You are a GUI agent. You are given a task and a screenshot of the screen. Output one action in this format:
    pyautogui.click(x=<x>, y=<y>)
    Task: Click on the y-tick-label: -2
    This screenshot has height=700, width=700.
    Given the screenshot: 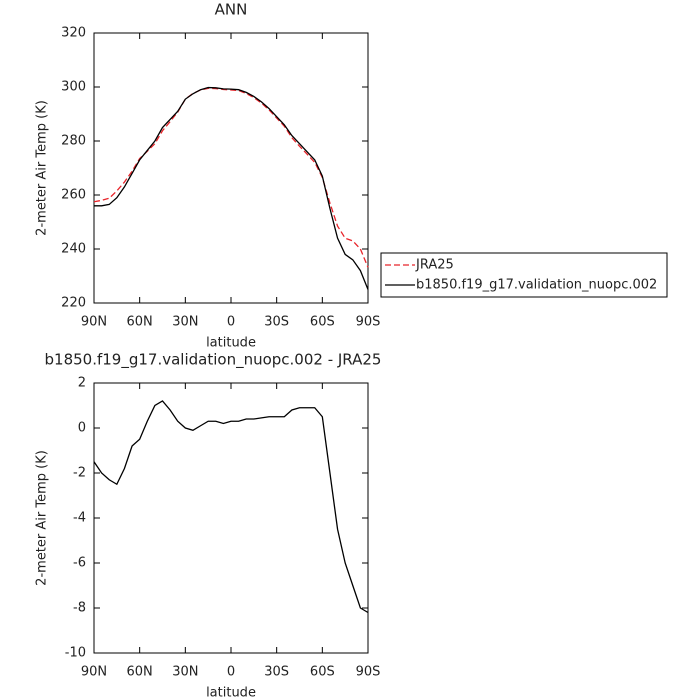 What is the action you would take?
    pyautogui.click(x=79, y=473)
    